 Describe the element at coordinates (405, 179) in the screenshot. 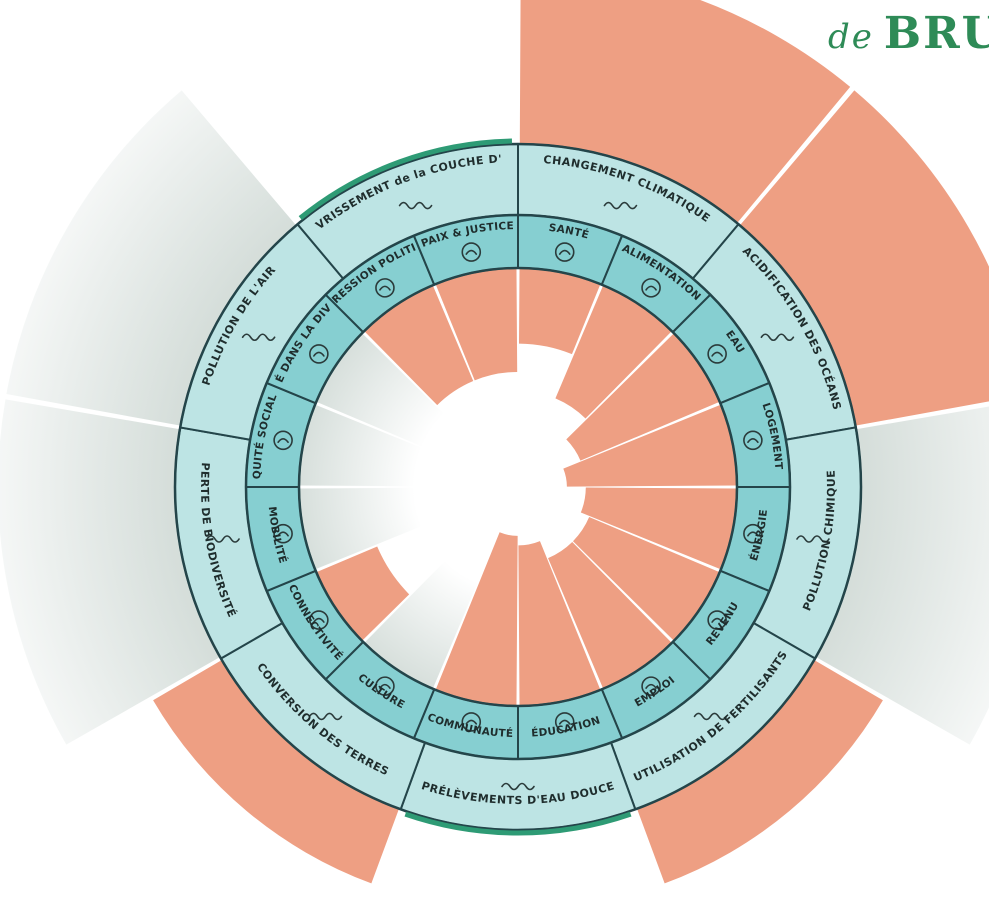

I see `safe-arc-appauvrissement-de-la-couche-d-ozone` at that location.